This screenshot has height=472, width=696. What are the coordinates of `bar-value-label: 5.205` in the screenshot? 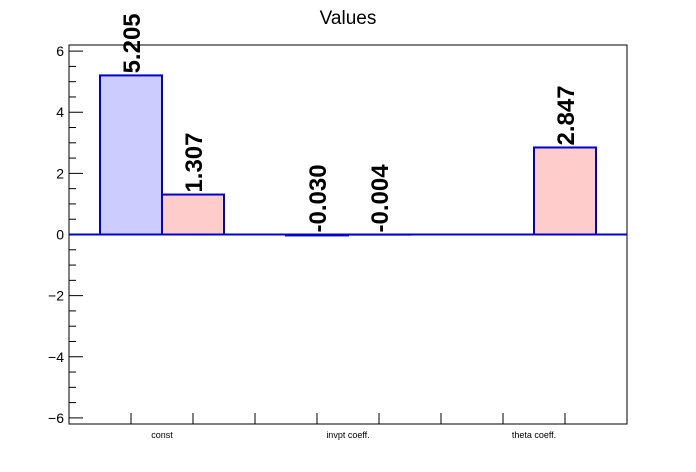 It's located at (132, 43).